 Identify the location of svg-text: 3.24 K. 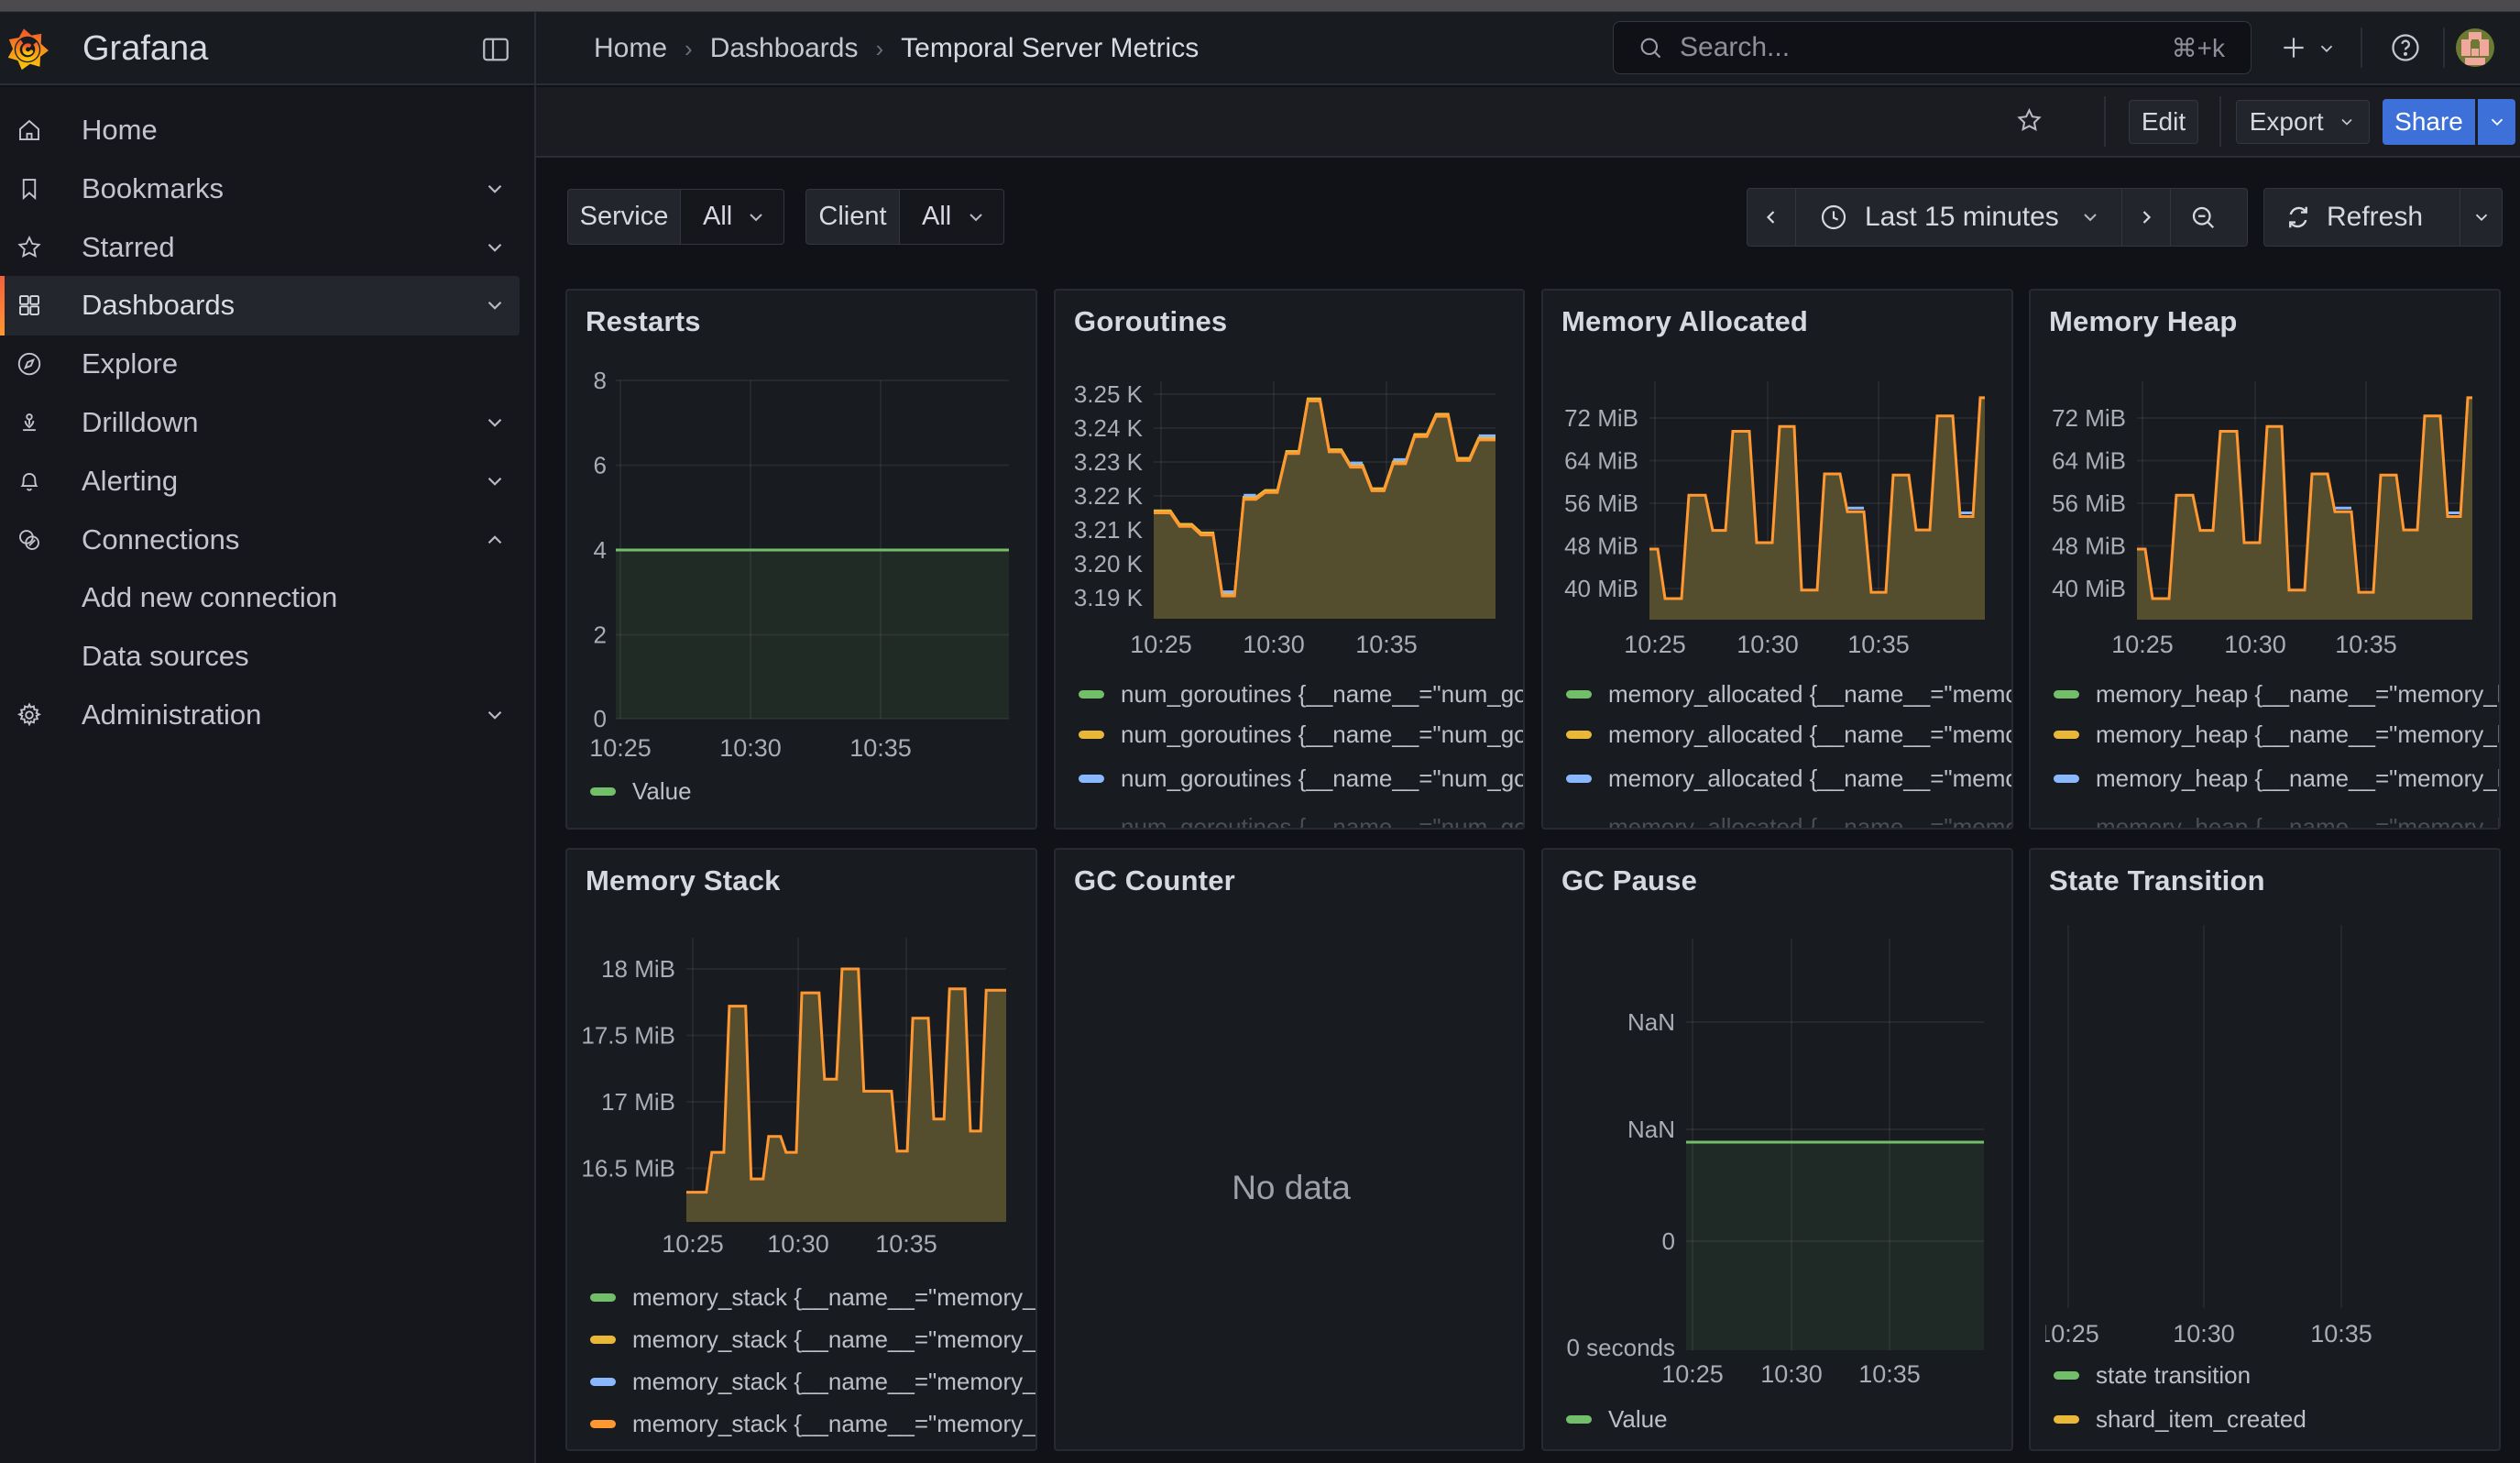
(1109, 428).